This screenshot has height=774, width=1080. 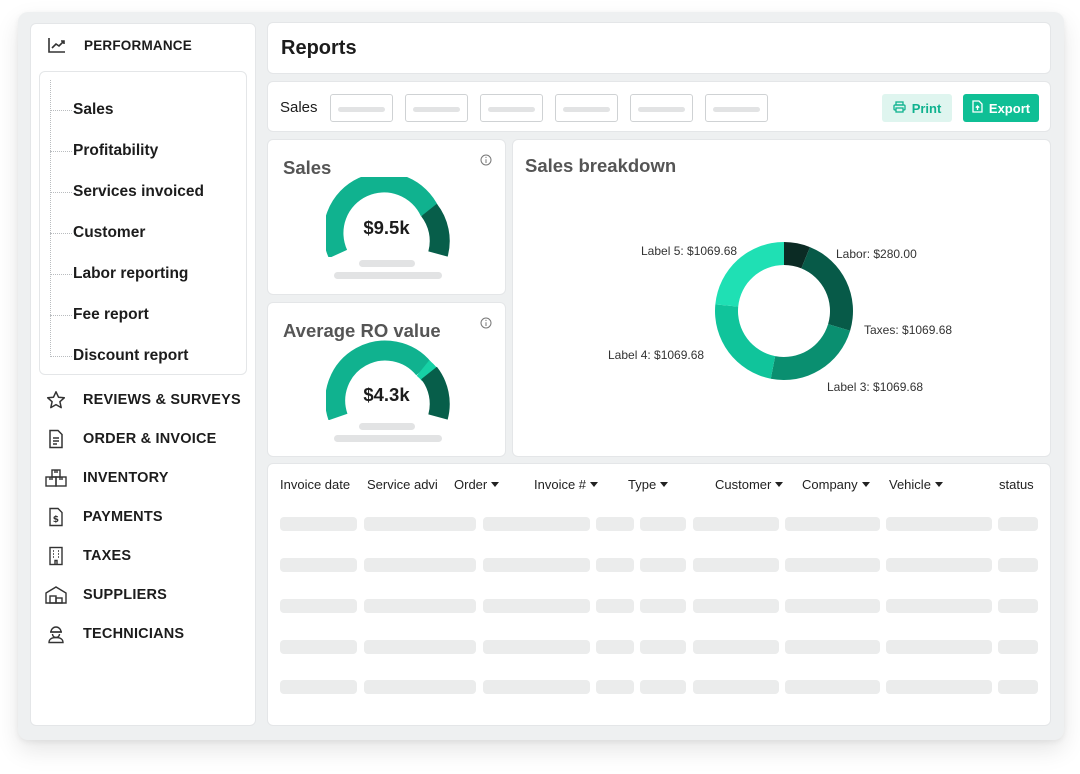 I want to click on donut-slice-labor, so click(x=797, y=255).